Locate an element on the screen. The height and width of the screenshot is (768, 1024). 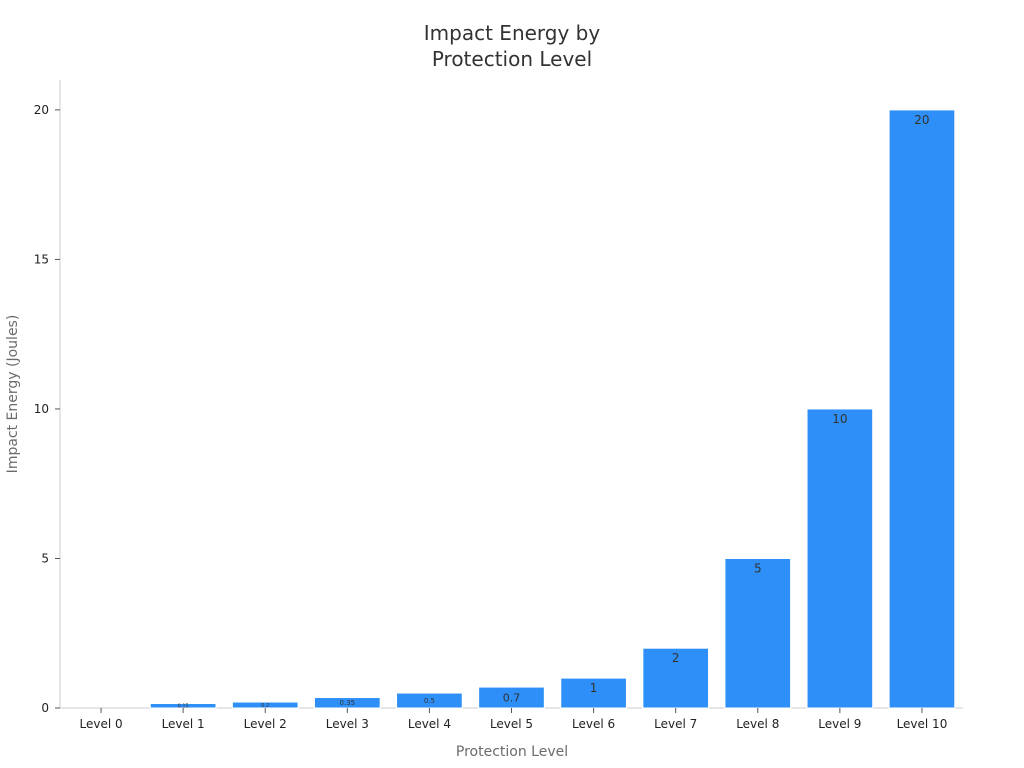
chart-title-line-2: Protection Level is located at coordinates (512, 59).